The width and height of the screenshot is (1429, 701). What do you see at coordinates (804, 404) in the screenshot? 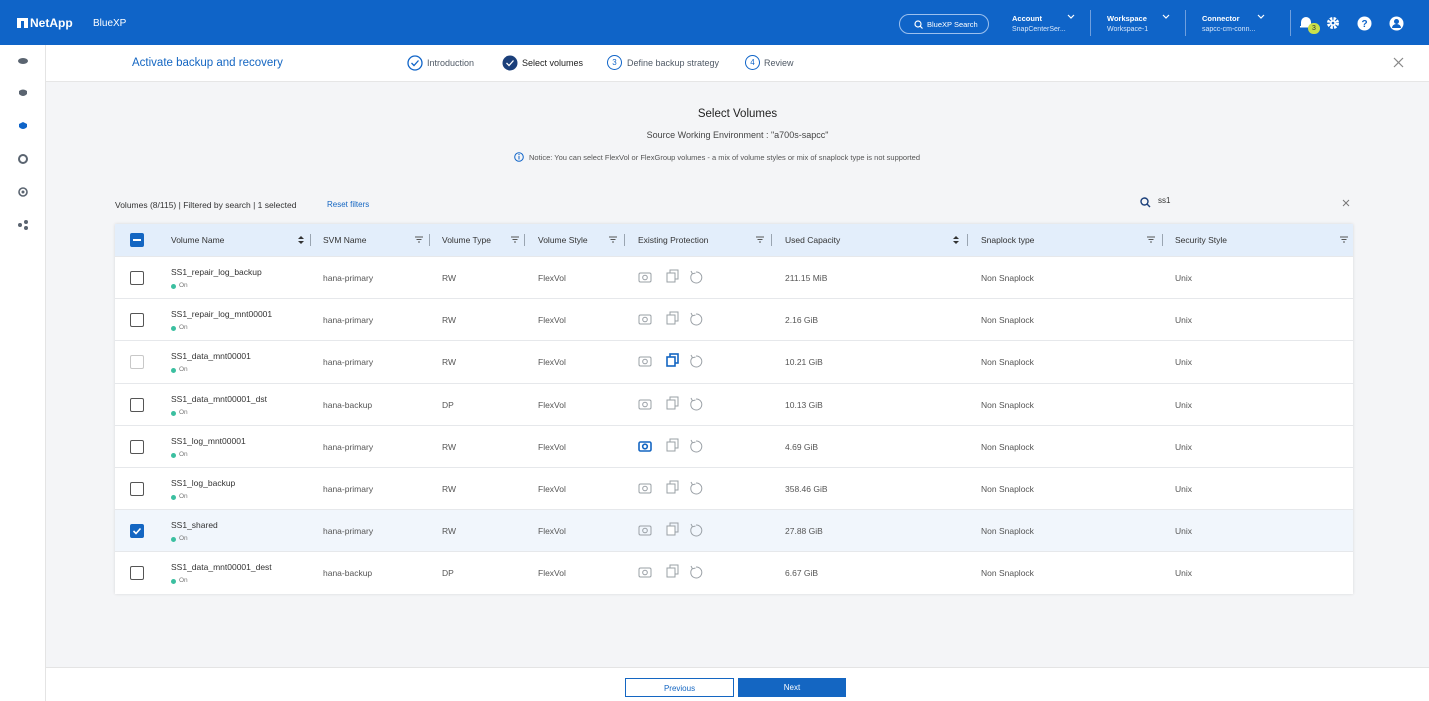
I see `capacity-cell: 10.13 GiB` at bounding box center [804, 404].